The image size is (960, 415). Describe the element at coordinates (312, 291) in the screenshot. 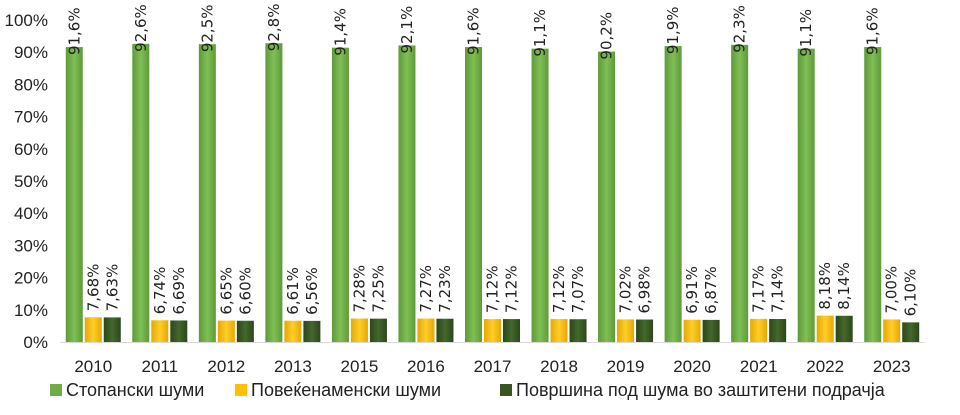

I see `data-label-series-3: 6,56%` at that location.